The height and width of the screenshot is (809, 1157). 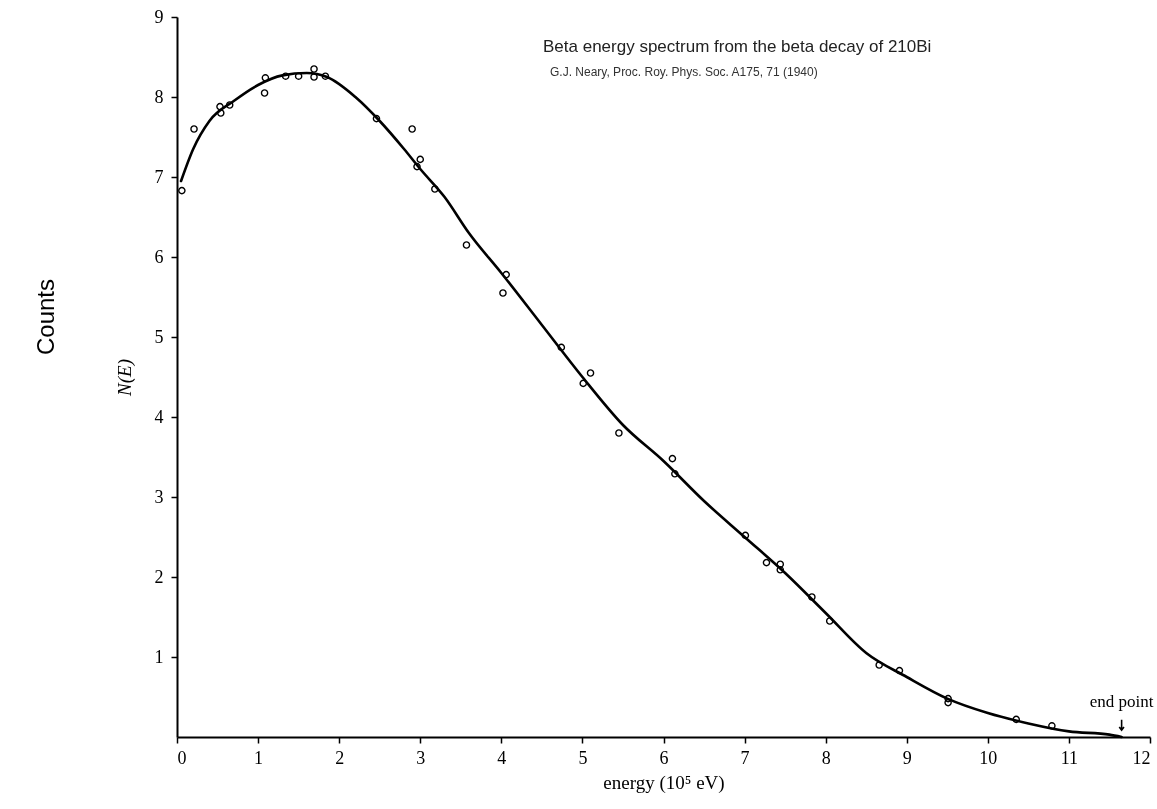 I want to click on x-tick-label: 12, so click(x=1141, y=757).